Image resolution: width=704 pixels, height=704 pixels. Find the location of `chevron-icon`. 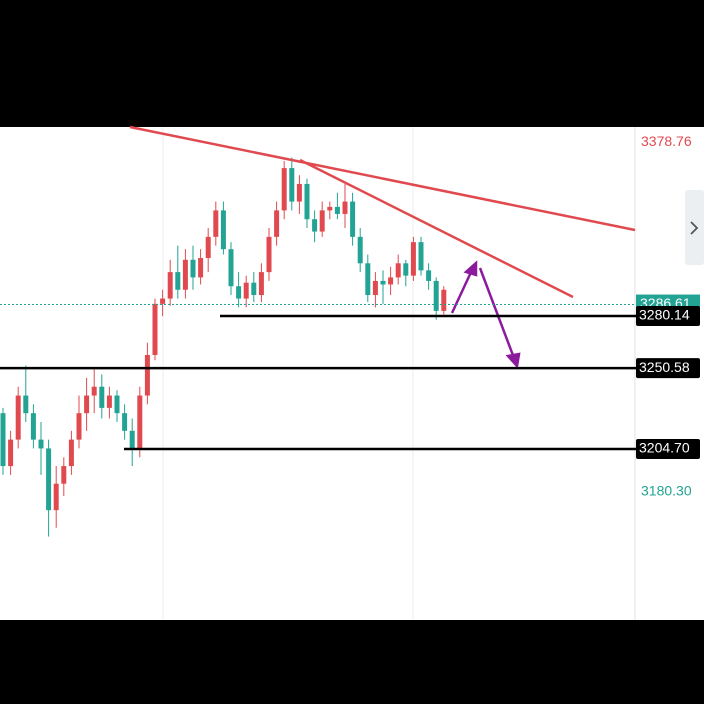

chevron-icon is located at coordinates (694, 228).